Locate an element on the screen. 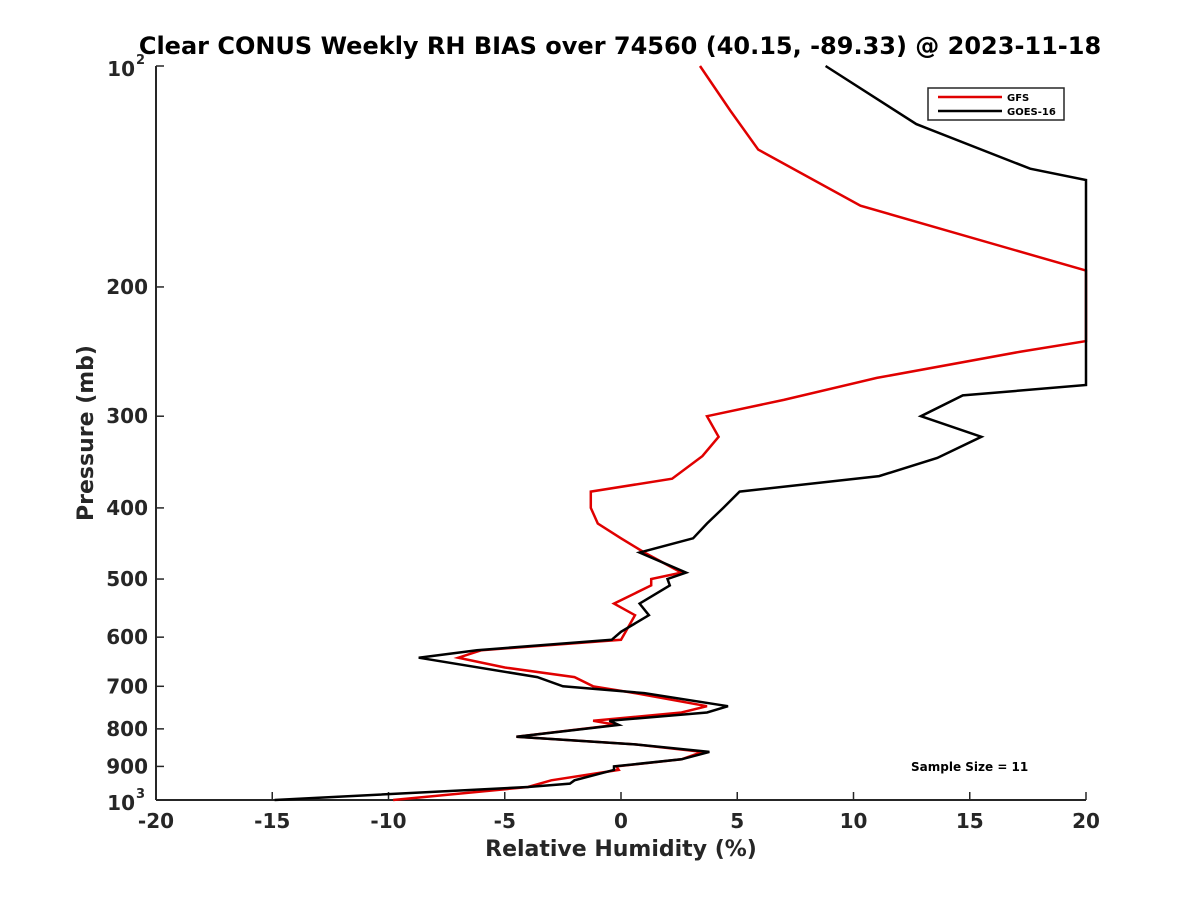 The image size is (1200, 900). y-tick-label: 400 is located at coordinates (127, 508).